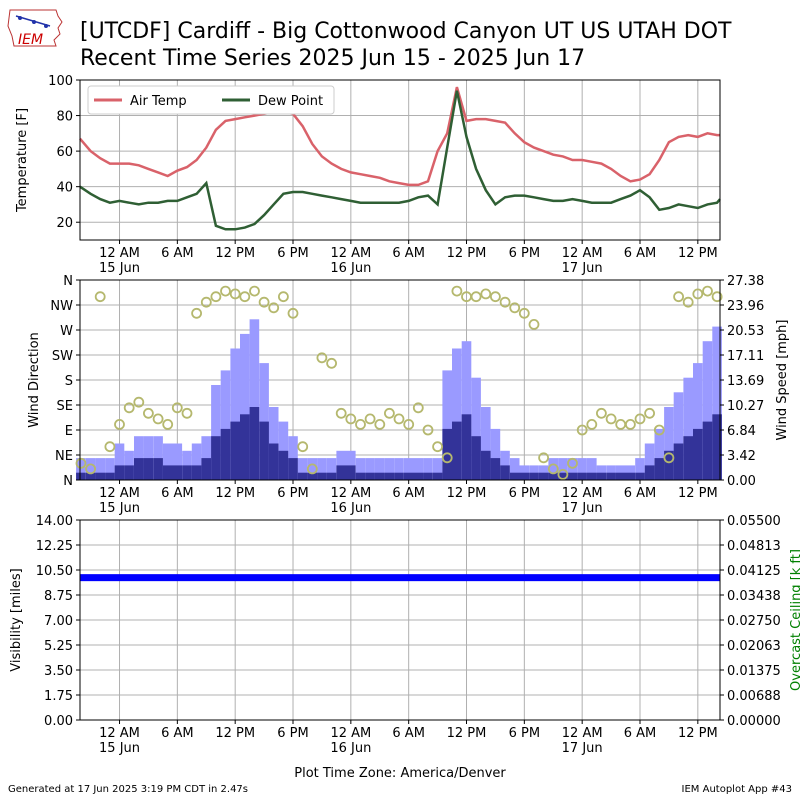 This screenshot has width=800, height=800. I want to click on dir-tick-label: NW, so click(61, 306).